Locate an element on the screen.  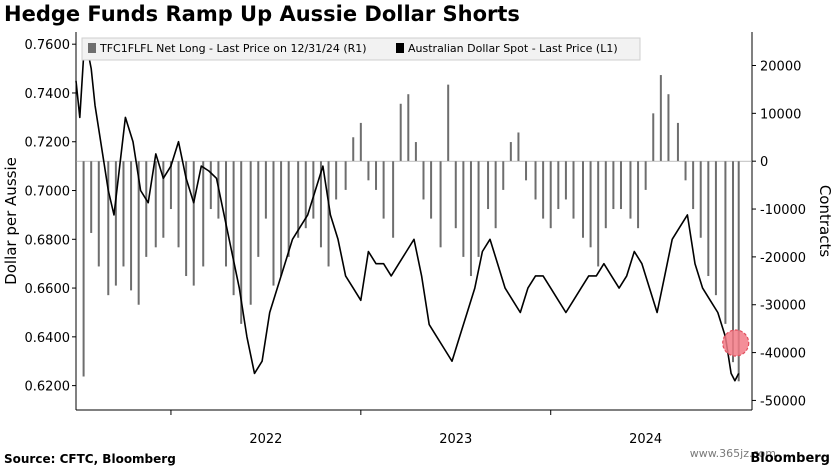
right-tick-label: -50000 is located at coordinates (783, 401).